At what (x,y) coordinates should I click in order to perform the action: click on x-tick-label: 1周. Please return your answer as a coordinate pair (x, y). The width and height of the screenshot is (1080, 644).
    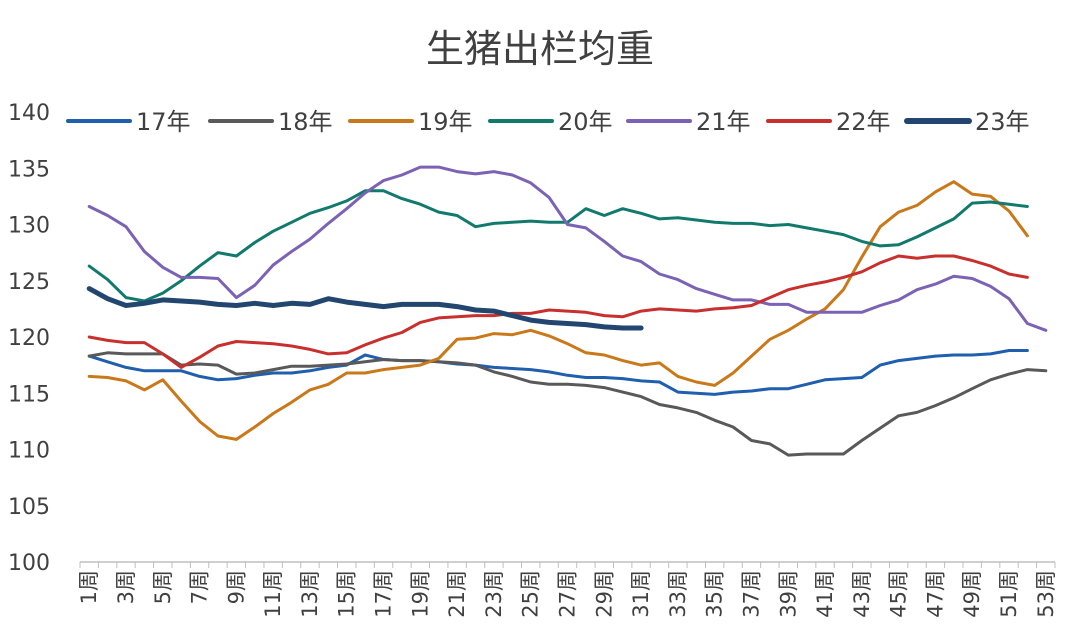
    Looking at the image, I should click on (89, 587).